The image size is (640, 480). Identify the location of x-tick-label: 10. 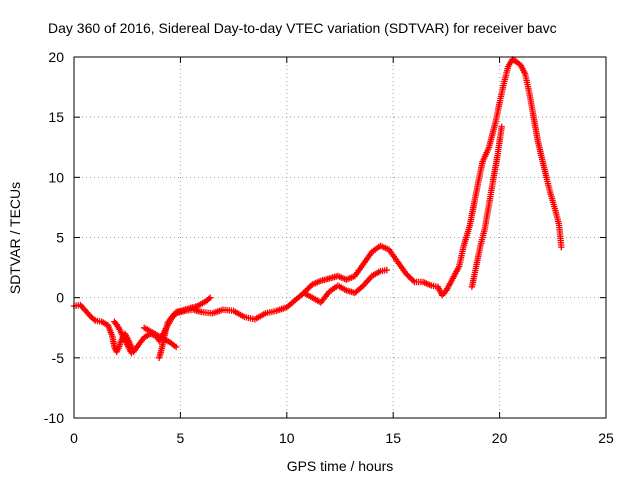
(287, 438).